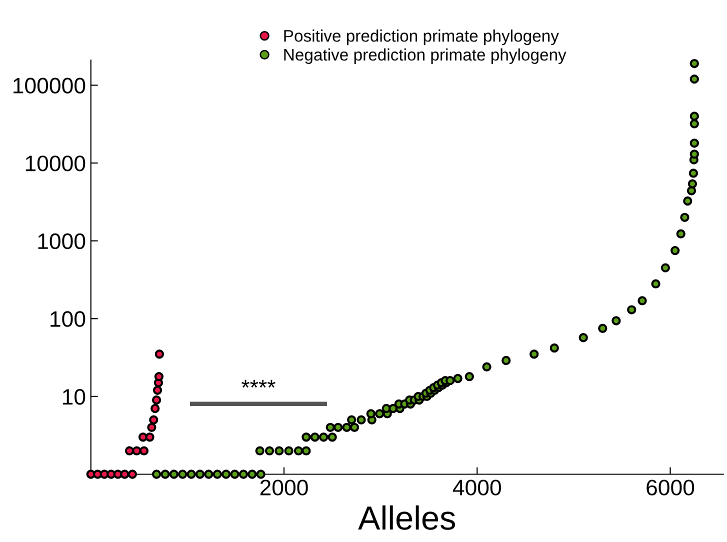 Image resolution: width=727 pixels, height=542 pixels. I want to click on x-tick-label: 6000, so click(670, 488).